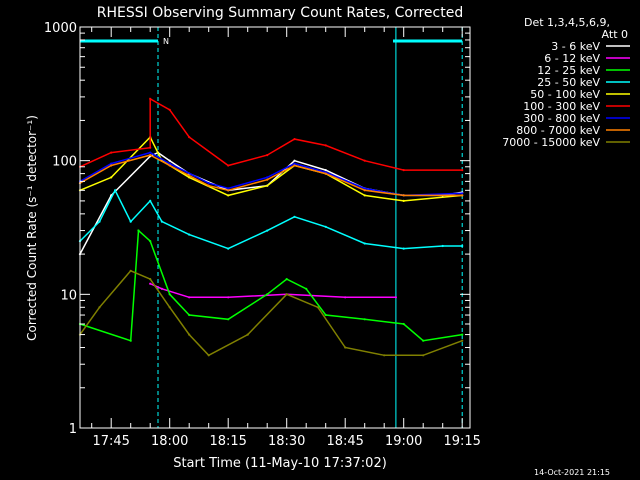  I want to click on legend-entry-label-8: 7000 - 15000 keV, so click(551, 142).